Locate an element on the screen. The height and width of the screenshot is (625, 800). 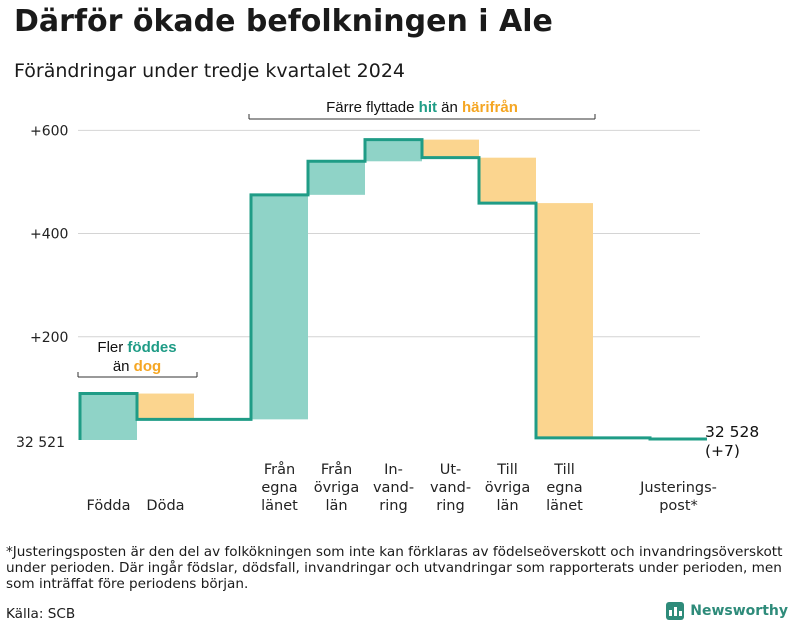
births-annotation-line2: än dog is located at coordinates (137, 366).